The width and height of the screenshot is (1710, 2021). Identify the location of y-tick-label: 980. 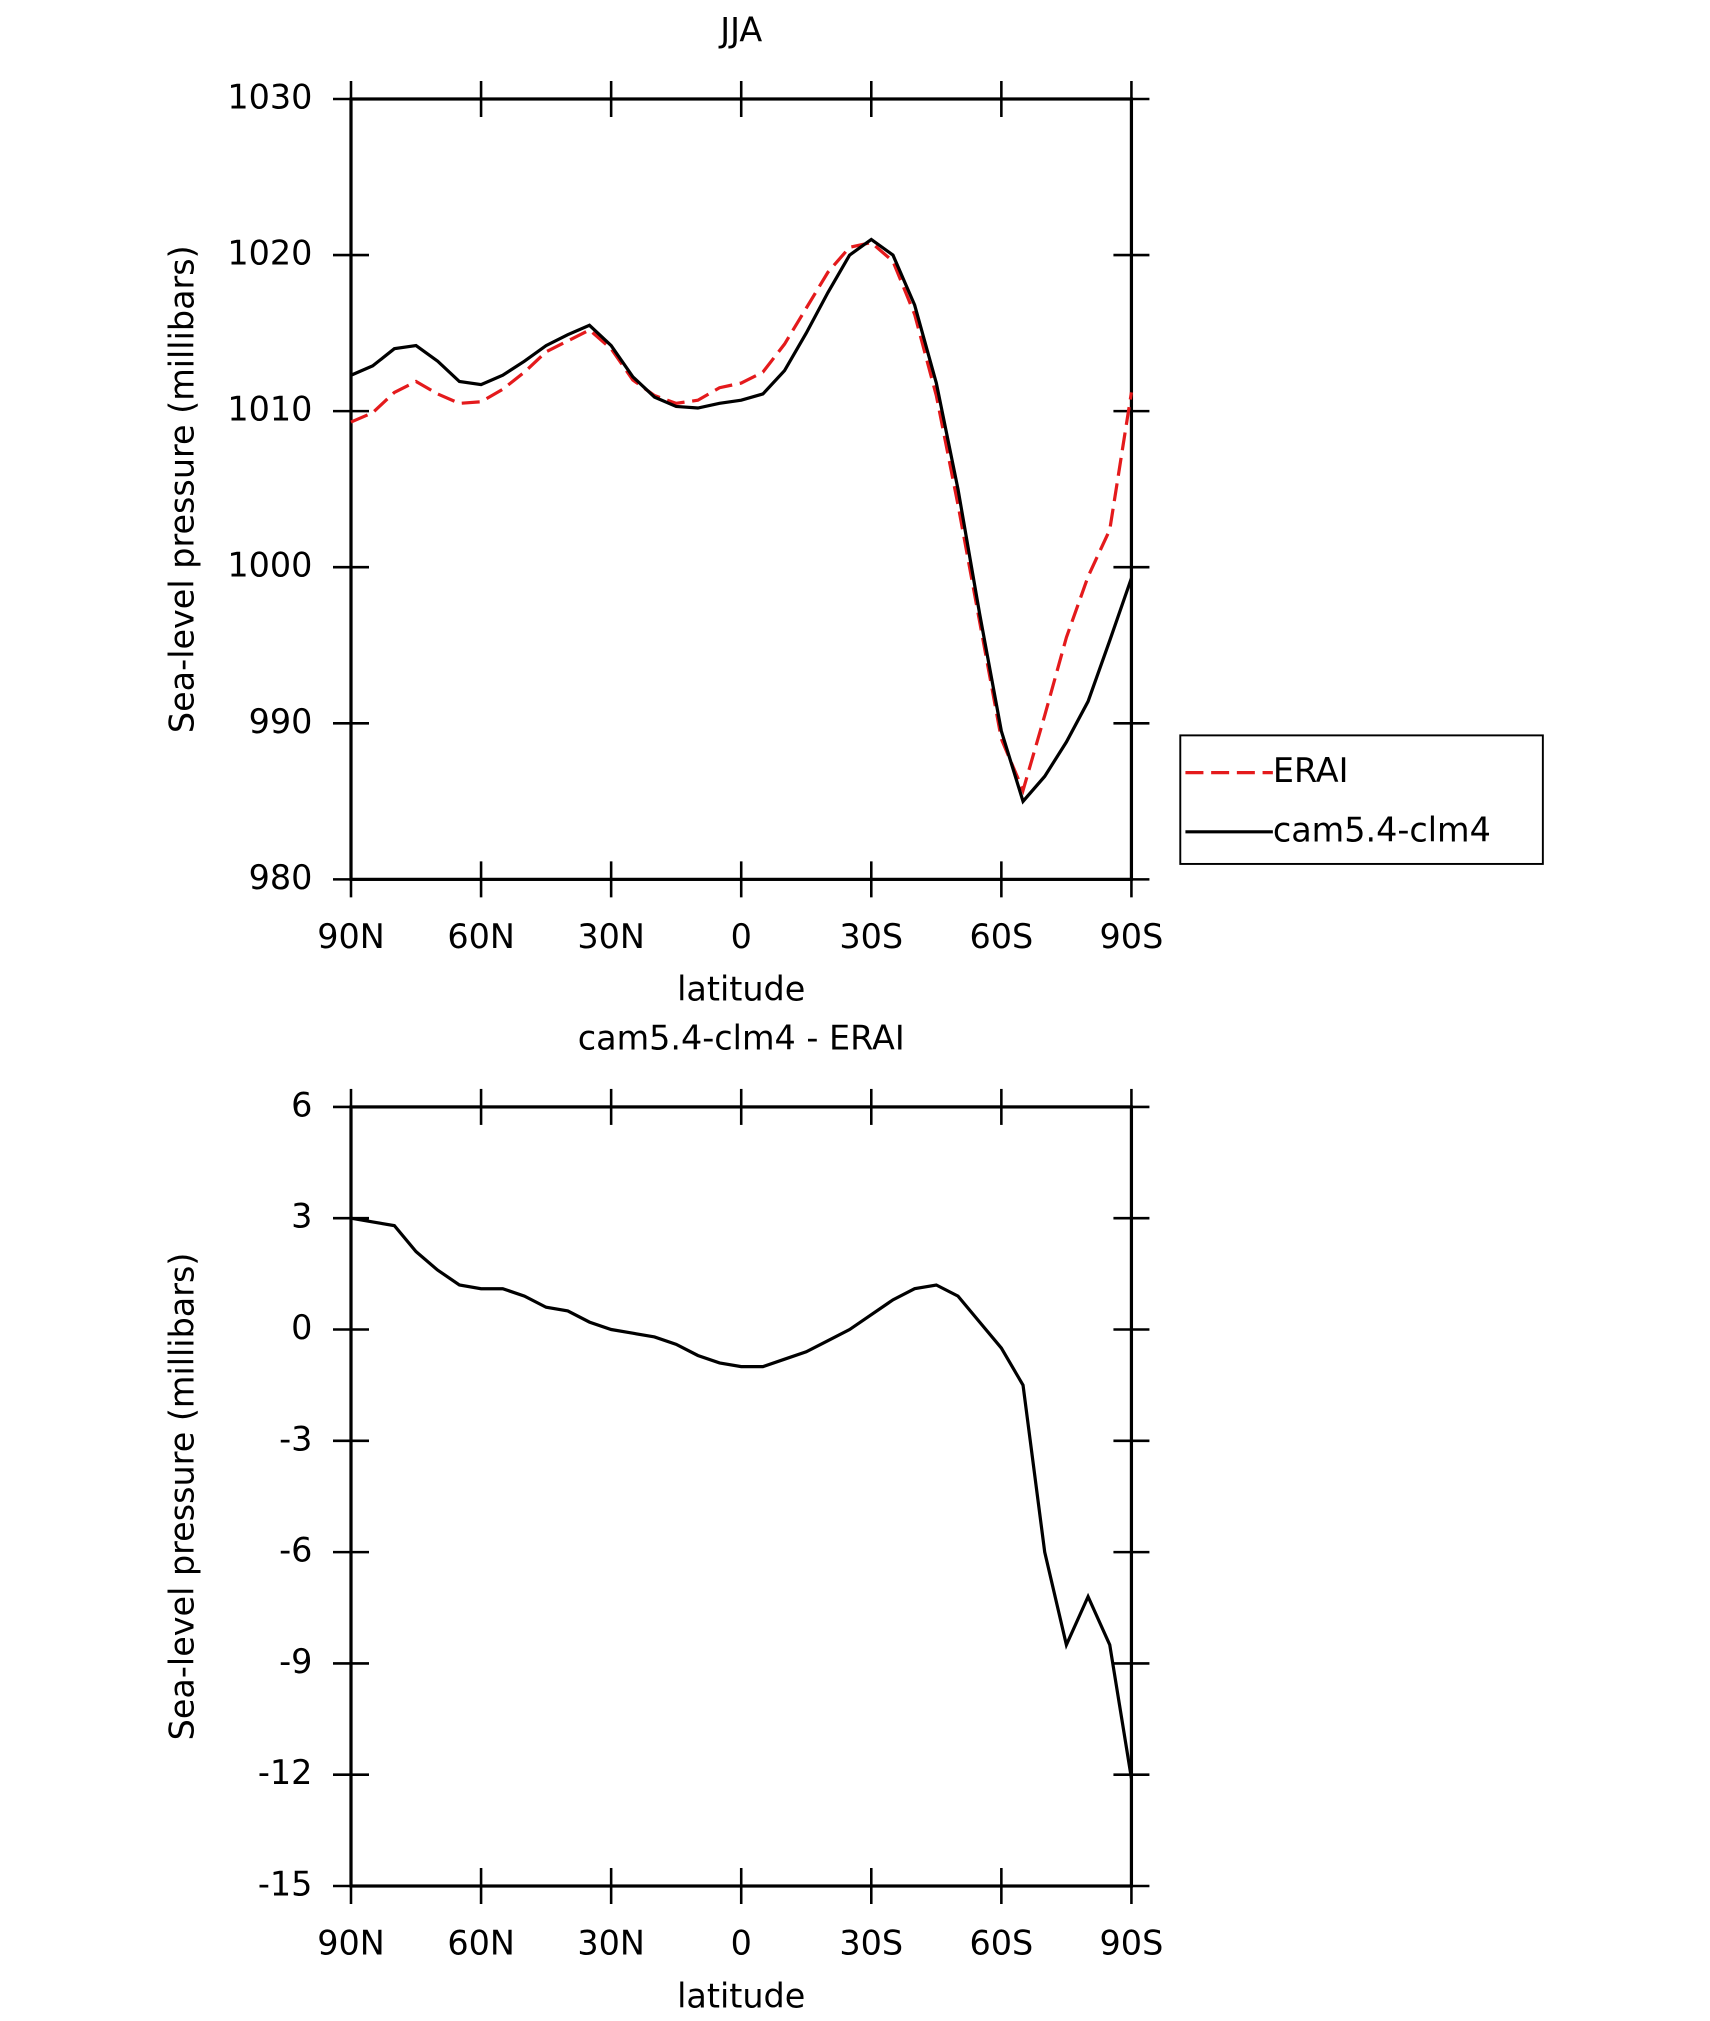
(281, 877).